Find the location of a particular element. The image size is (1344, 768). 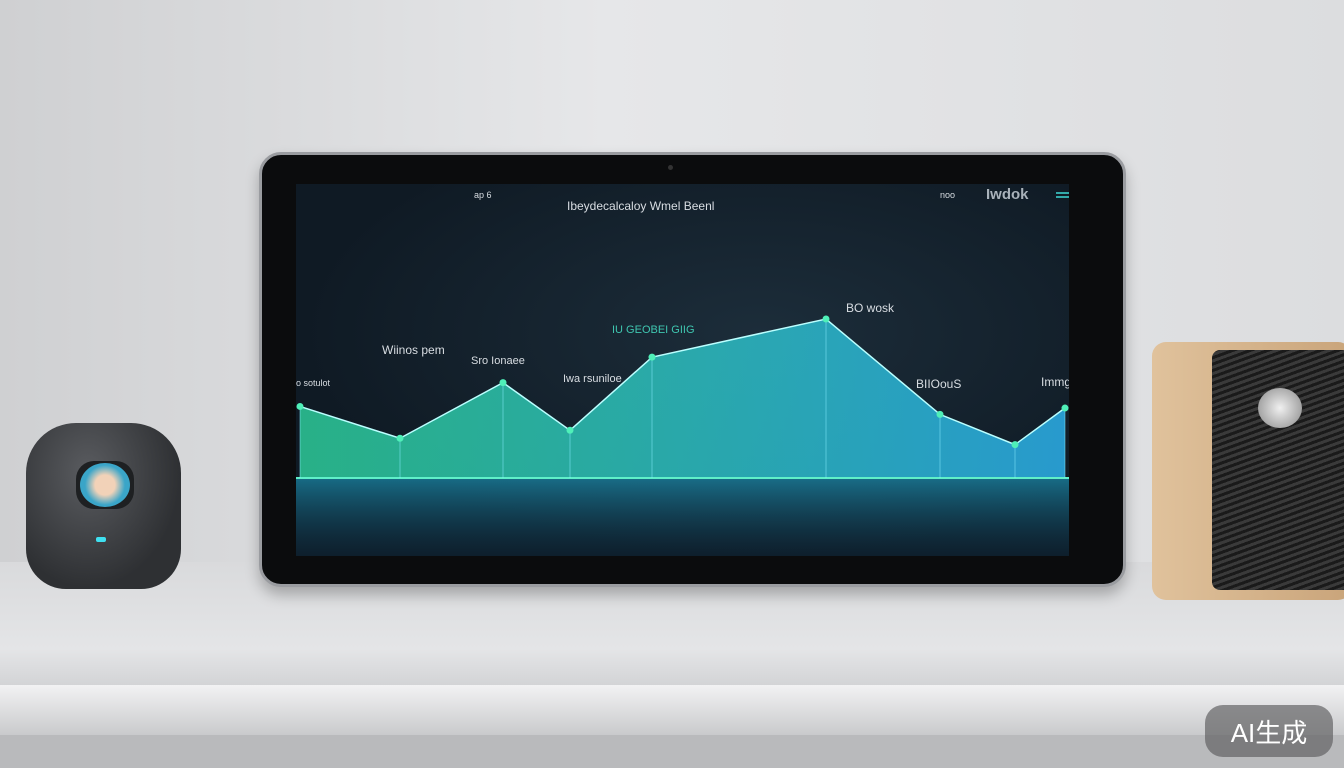

avatar is located at coordinates (105, 485).